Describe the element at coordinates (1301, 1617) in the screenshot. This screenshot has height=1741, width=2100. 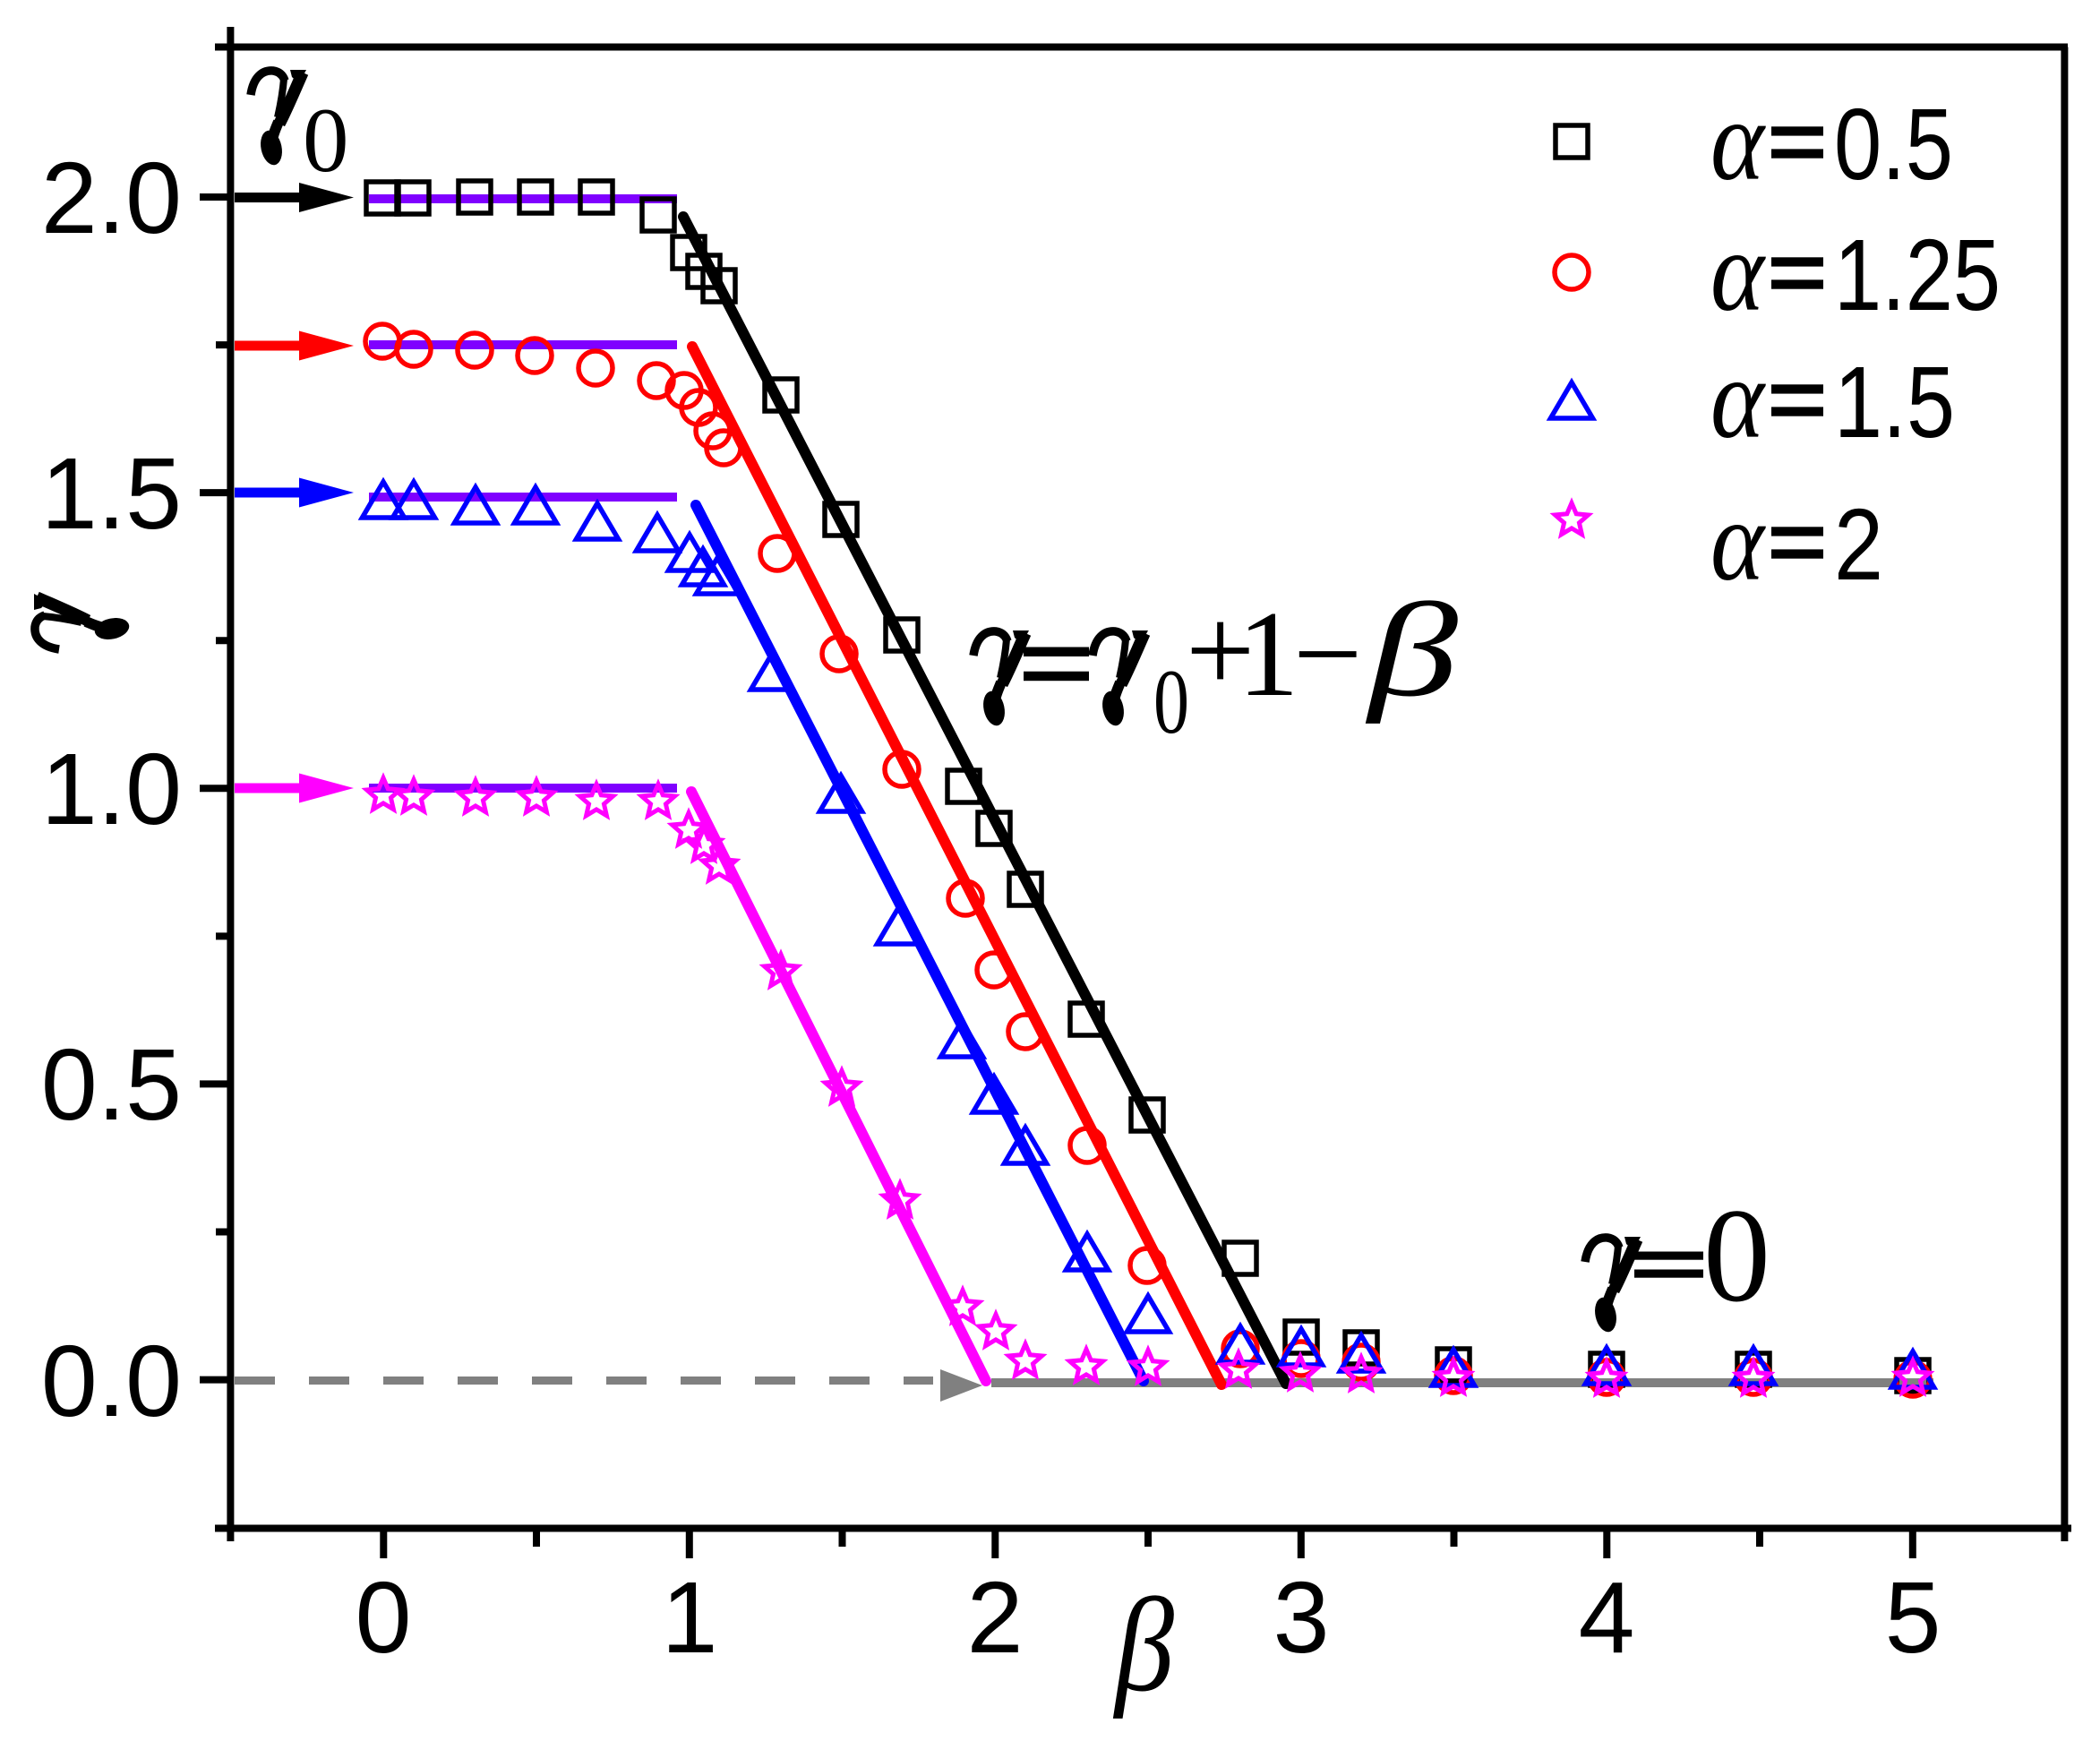
I see `svg-text: 3` at that location.